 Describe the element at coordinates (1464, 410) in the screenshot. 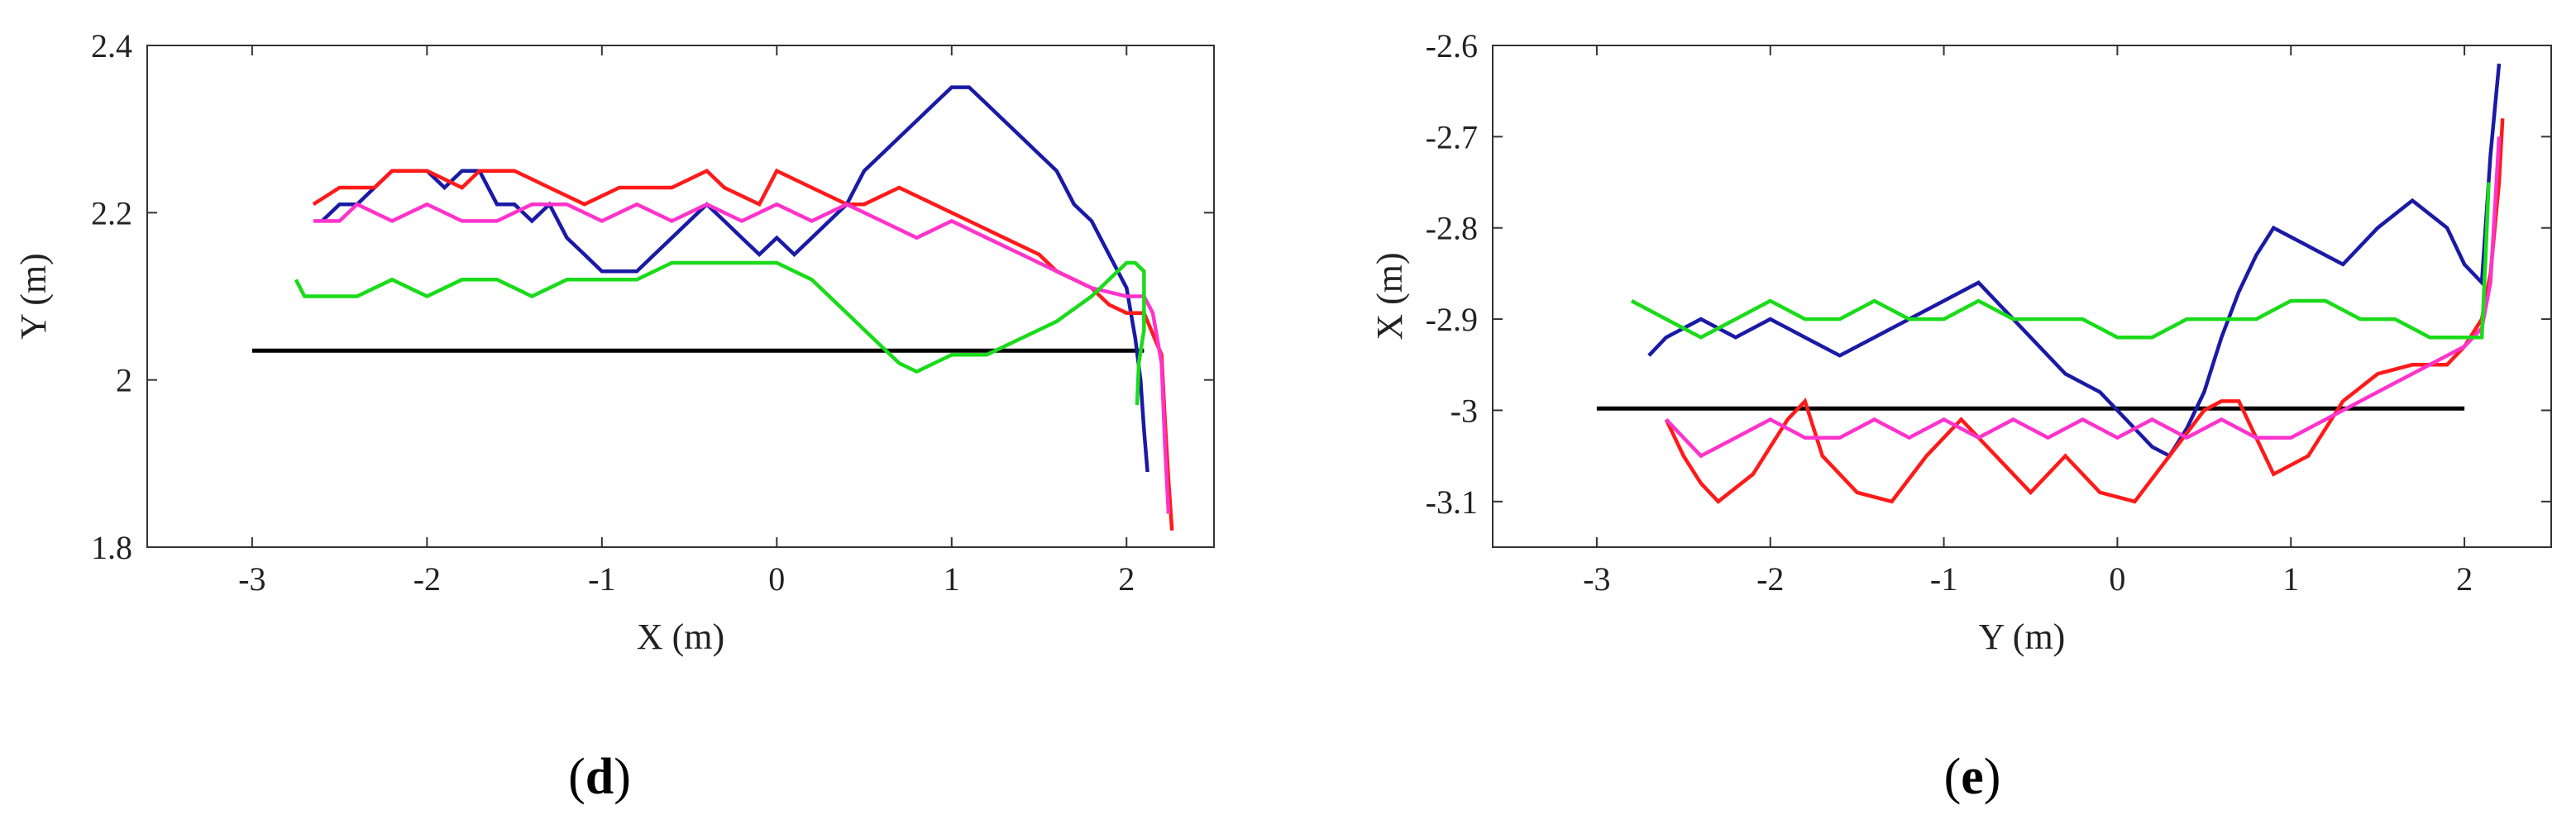

I see `y-tick-label: -3` at that location.